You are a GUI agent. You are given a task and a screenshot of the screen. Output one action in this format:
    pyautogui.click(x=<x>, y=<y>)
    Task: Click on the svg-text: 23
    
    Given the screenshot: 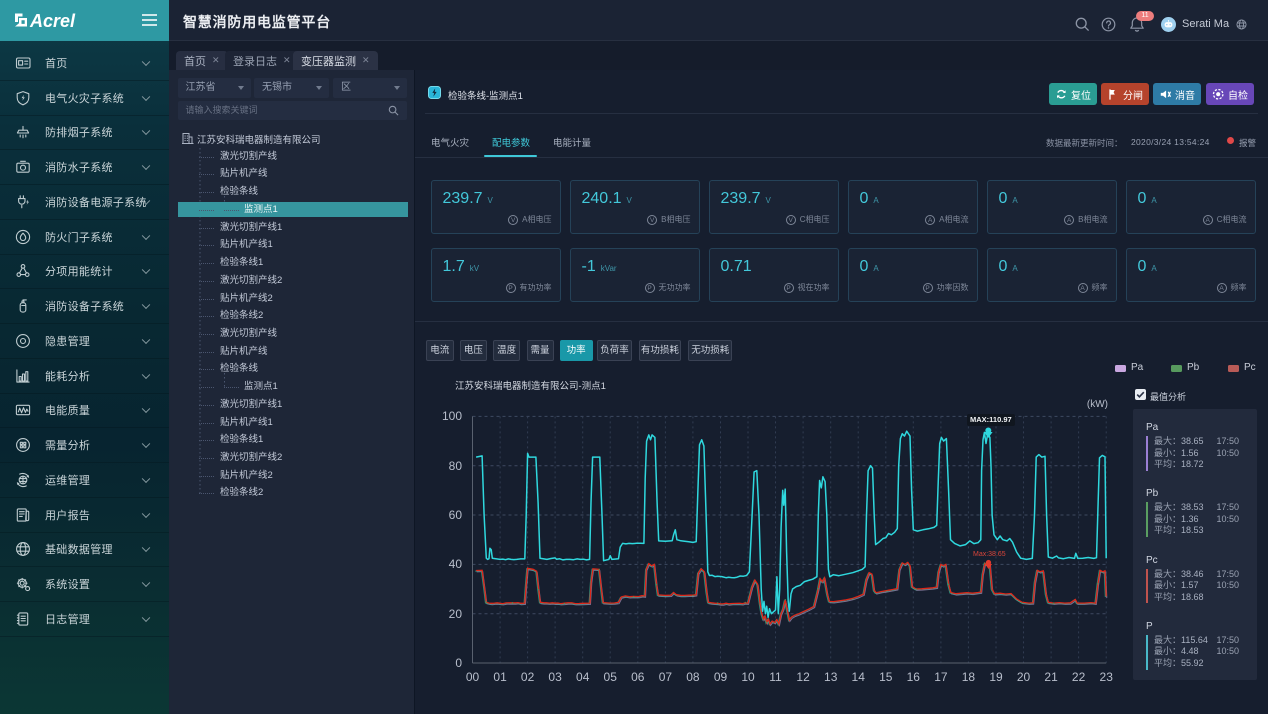 What is the action you would take?
    pyautogui.click(x=1107, y=677)
    